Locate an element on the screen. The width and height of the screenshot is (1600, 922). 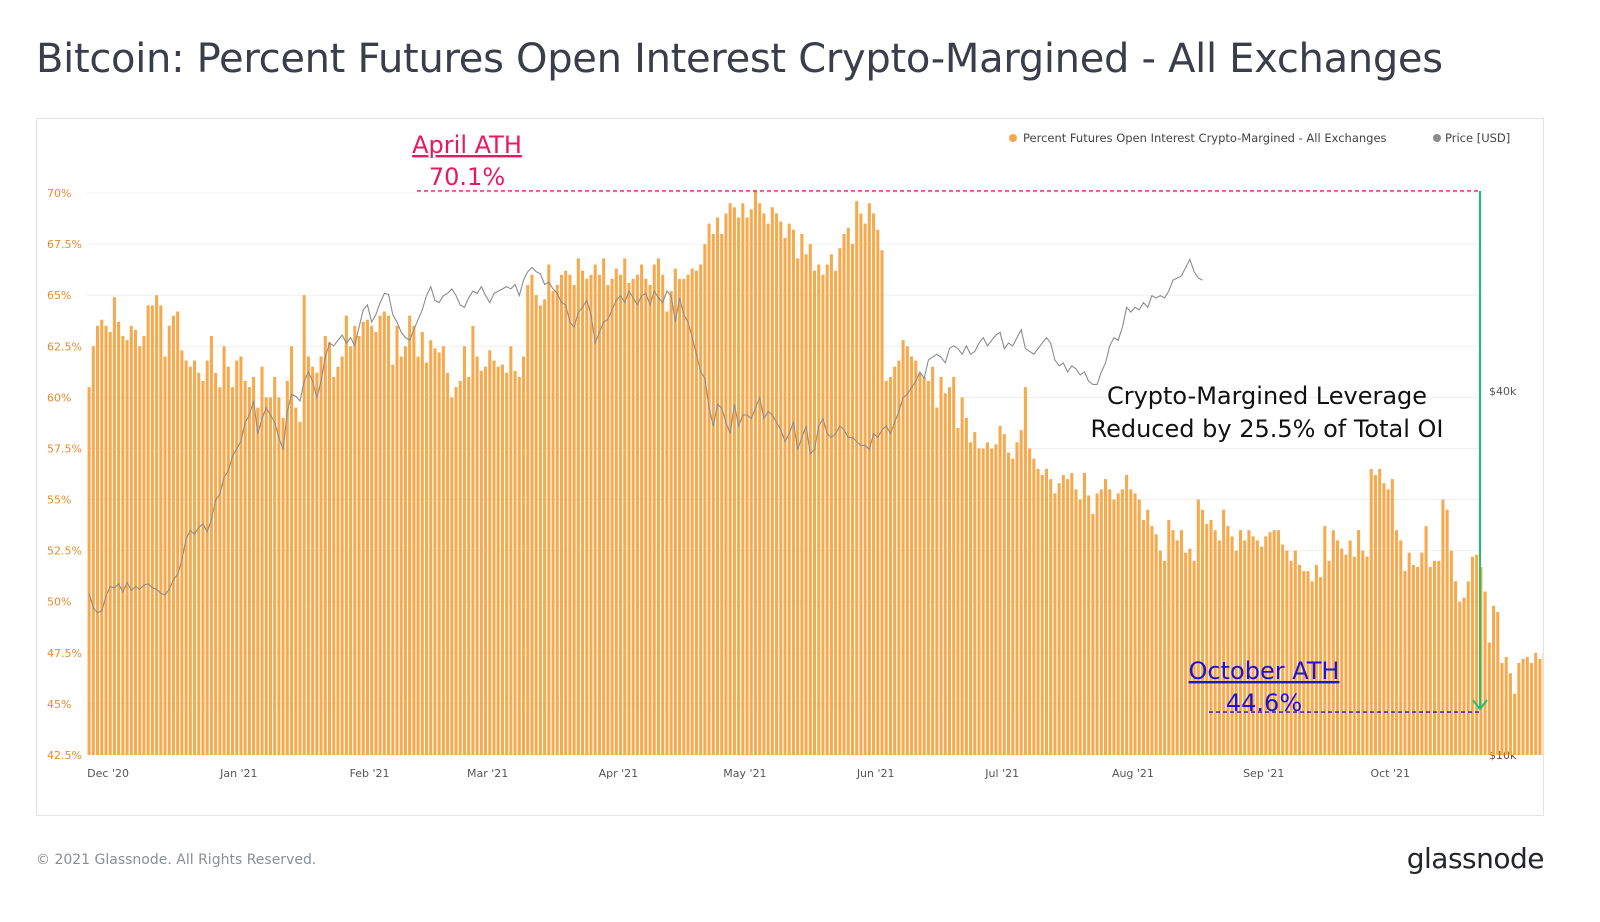
y-tick-label: 65% is located at coordinates (59, 295).